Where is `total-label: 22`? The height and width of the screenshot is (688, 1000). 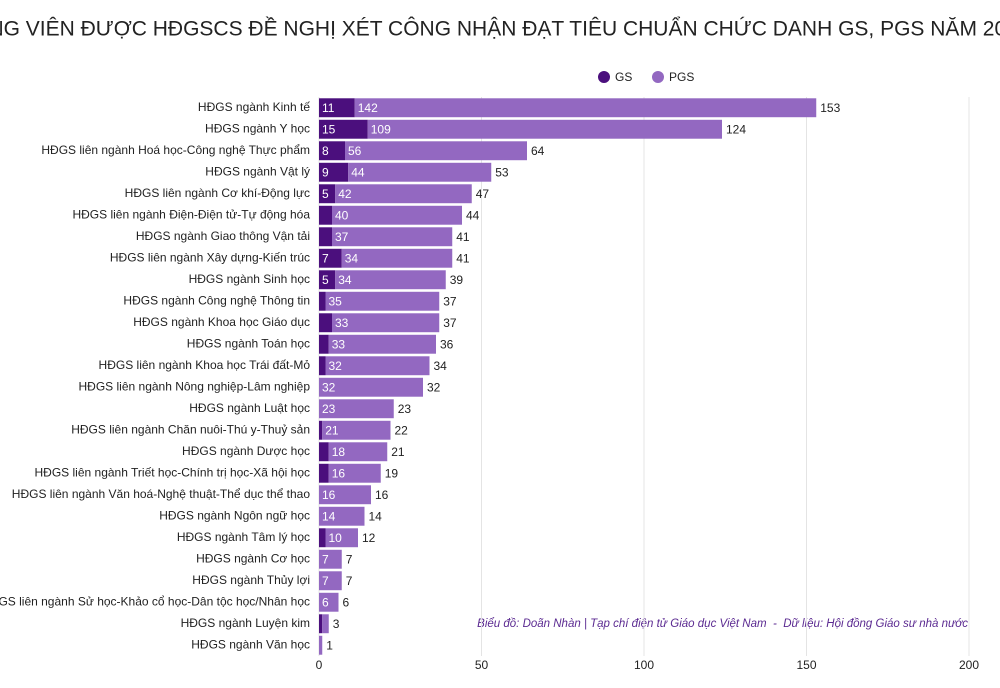 total-label: 22 is located at coordinates (402, 430).